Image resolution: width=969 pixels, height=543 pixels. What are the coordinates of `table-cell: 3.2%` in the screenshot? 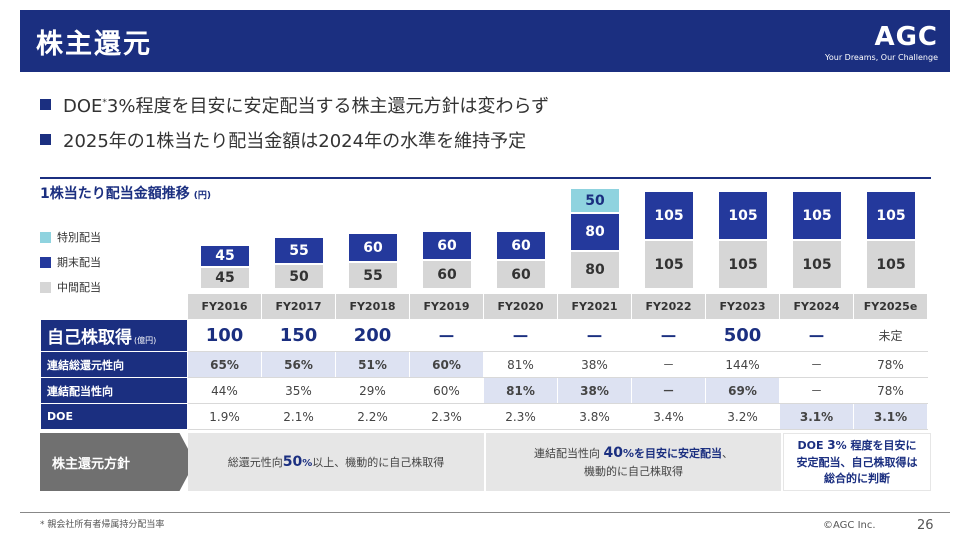 It's located at (742, 416).